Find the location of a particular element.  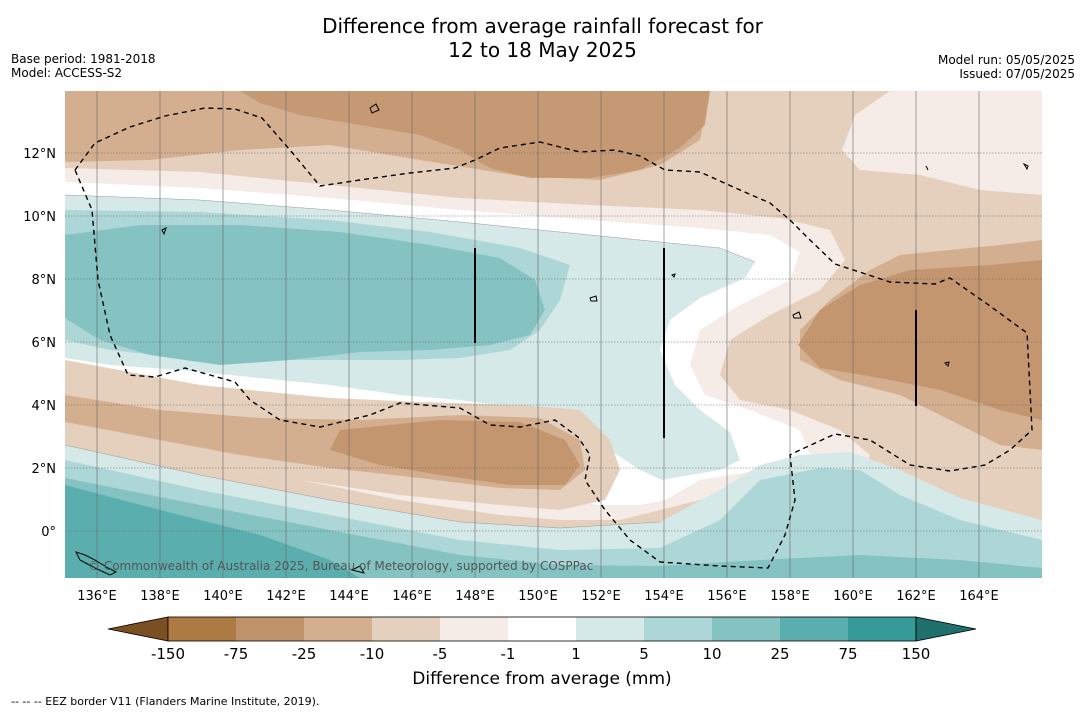

colorbar-outline is located at coordinates (542, 629).